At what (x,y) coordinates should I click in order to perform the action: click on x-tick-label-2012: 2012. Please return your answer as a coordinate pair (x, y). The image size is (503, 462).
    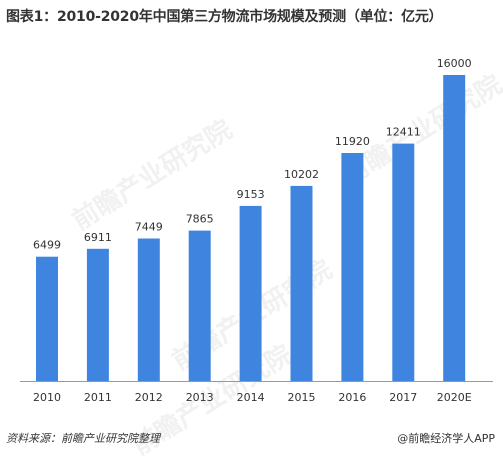
    Looking at the image, I should click on (149, 397).